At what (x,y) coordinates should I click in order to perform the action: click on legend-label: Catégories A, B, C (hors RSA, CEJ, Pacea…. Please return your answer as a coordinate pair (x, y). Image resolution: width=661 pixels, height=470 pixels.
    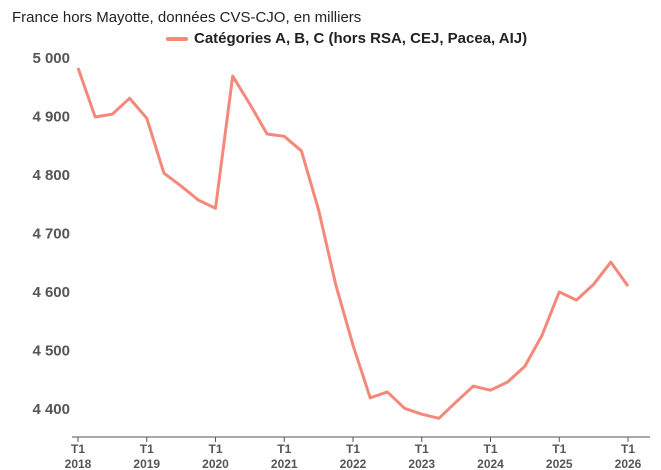
    Looking at the image, I should click on (361, 38).